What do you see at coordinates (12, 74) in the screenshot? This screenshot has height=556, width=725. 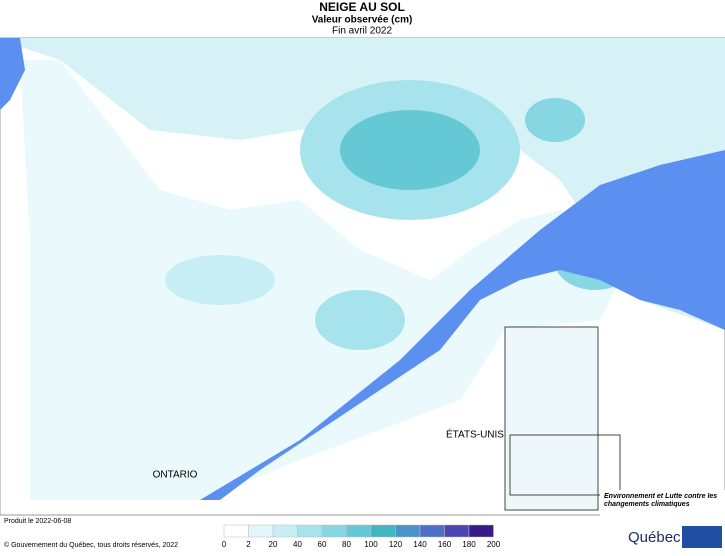 I see `hudson-bay` at bounding box center [12, 74].